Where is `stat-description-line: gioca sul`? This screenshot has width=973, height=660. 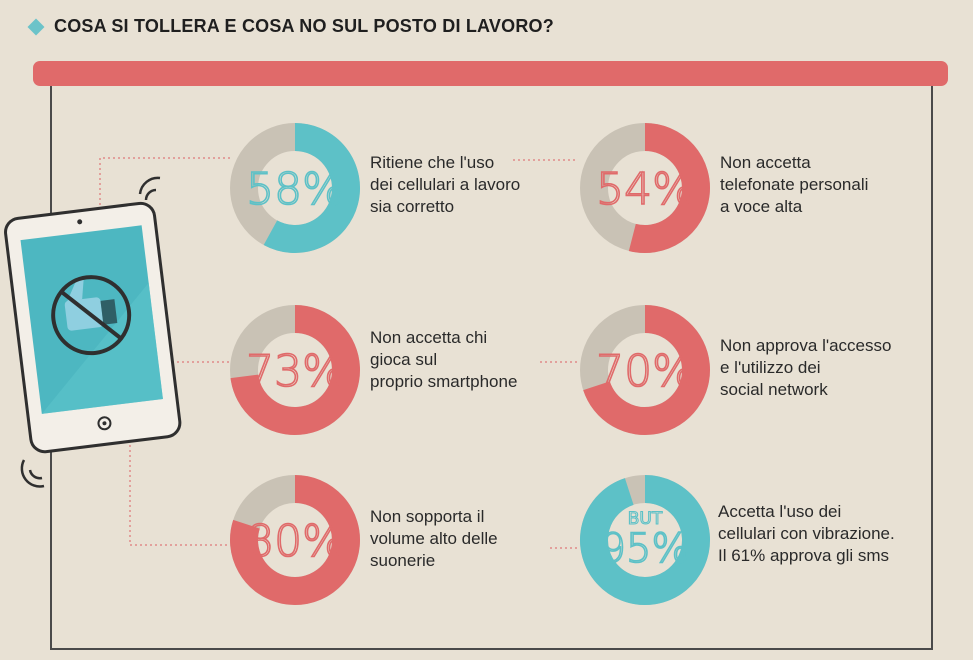
stat-description-line: gioca sul is located at coordinates (404, 359).